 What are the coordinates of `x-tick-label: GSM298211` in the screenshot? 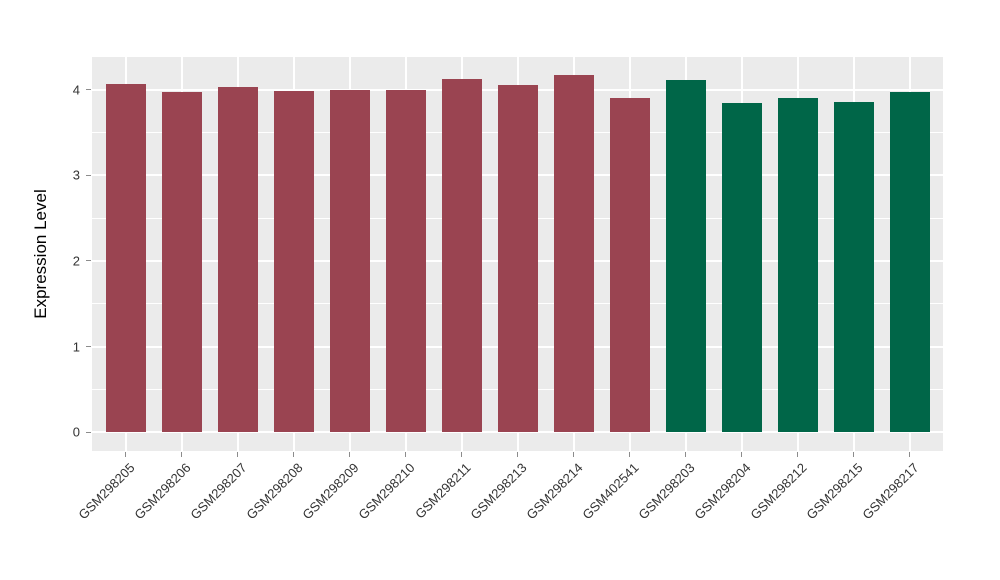 It's located at (442, 491).